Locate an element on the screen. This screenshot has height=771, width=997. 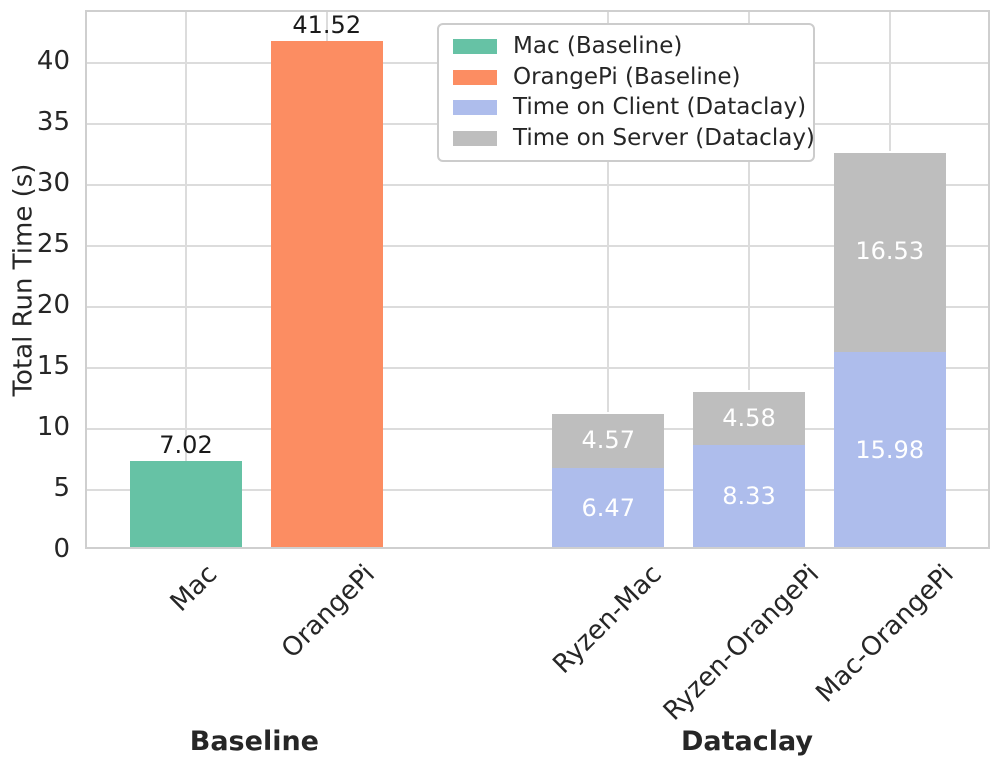
y-axis-label-container: Total Run Time (s) is located at coordinates (23, 279).